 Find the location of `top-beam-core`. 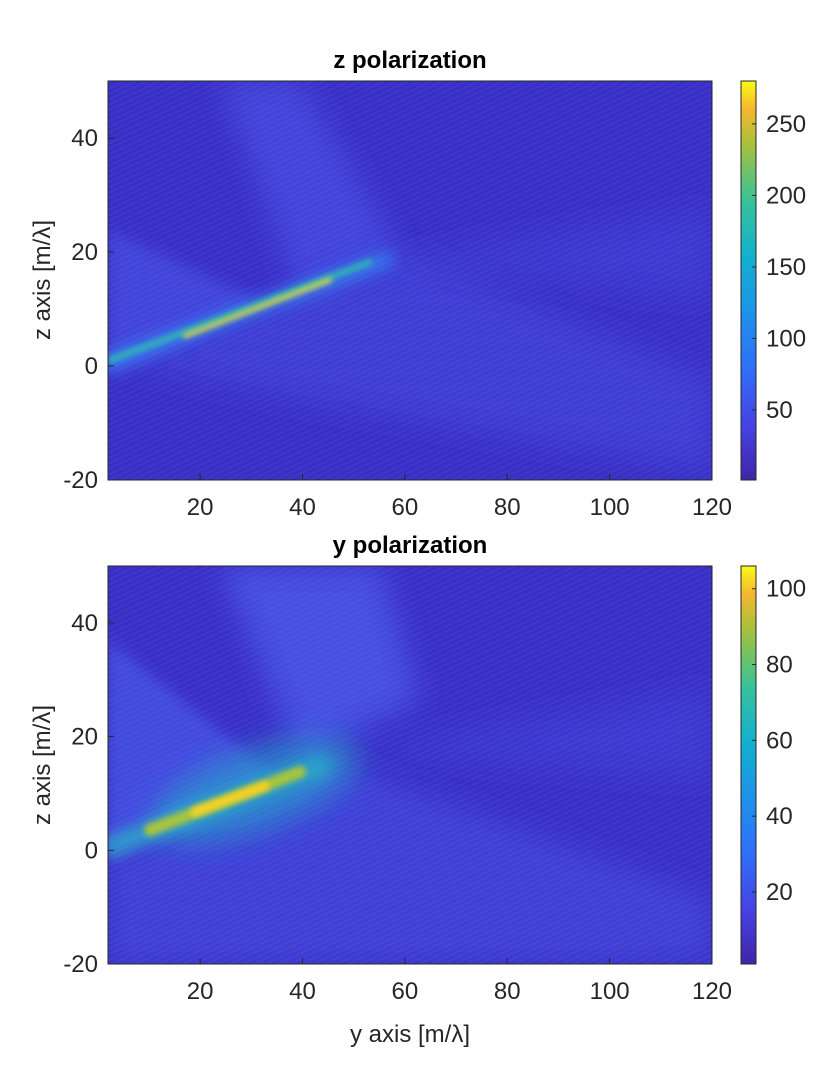

top-beam-core is located at coordinates (257, 308).